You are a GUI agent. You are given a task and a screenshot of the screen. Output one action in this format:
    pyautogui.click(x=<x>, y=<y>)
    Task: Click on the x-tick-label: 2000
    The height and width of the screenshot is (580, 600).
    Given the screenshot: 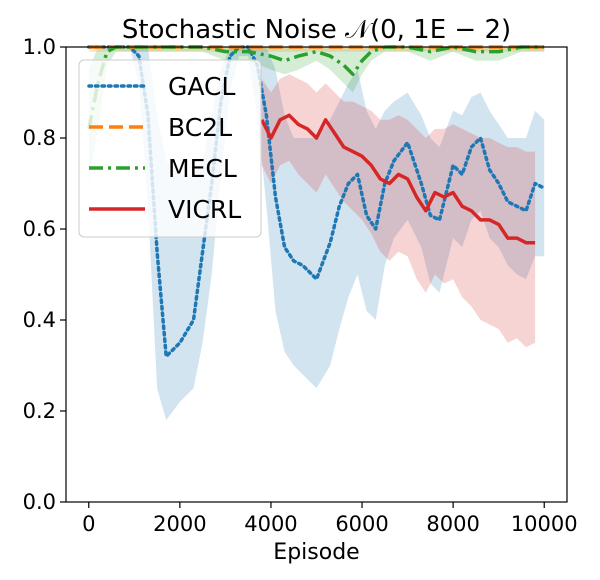 What is the action you would take?
    pyautogui.click(x=179, y=524)
    